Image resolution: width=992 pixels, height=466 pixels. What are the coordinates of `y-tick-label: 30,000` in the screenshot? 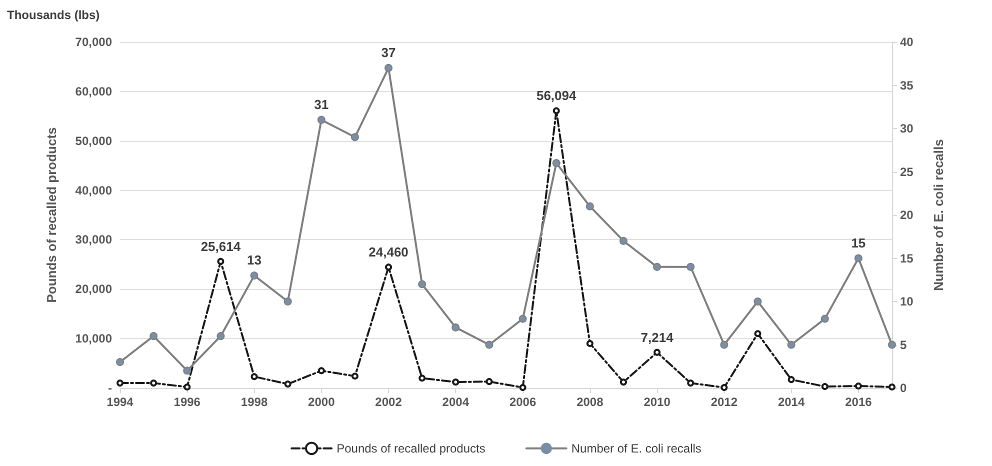 It's located at (93, 239).